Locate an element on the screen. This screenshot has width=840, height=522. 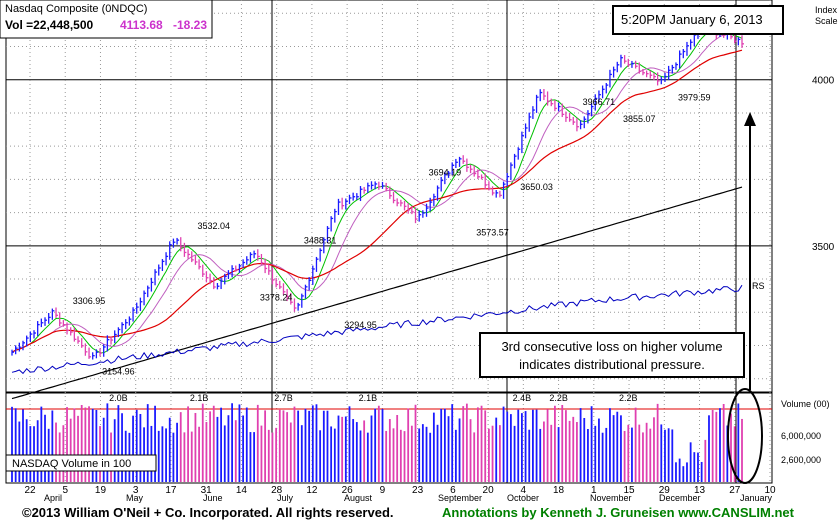
x-month-label: July is located at coordinates (285, 498).